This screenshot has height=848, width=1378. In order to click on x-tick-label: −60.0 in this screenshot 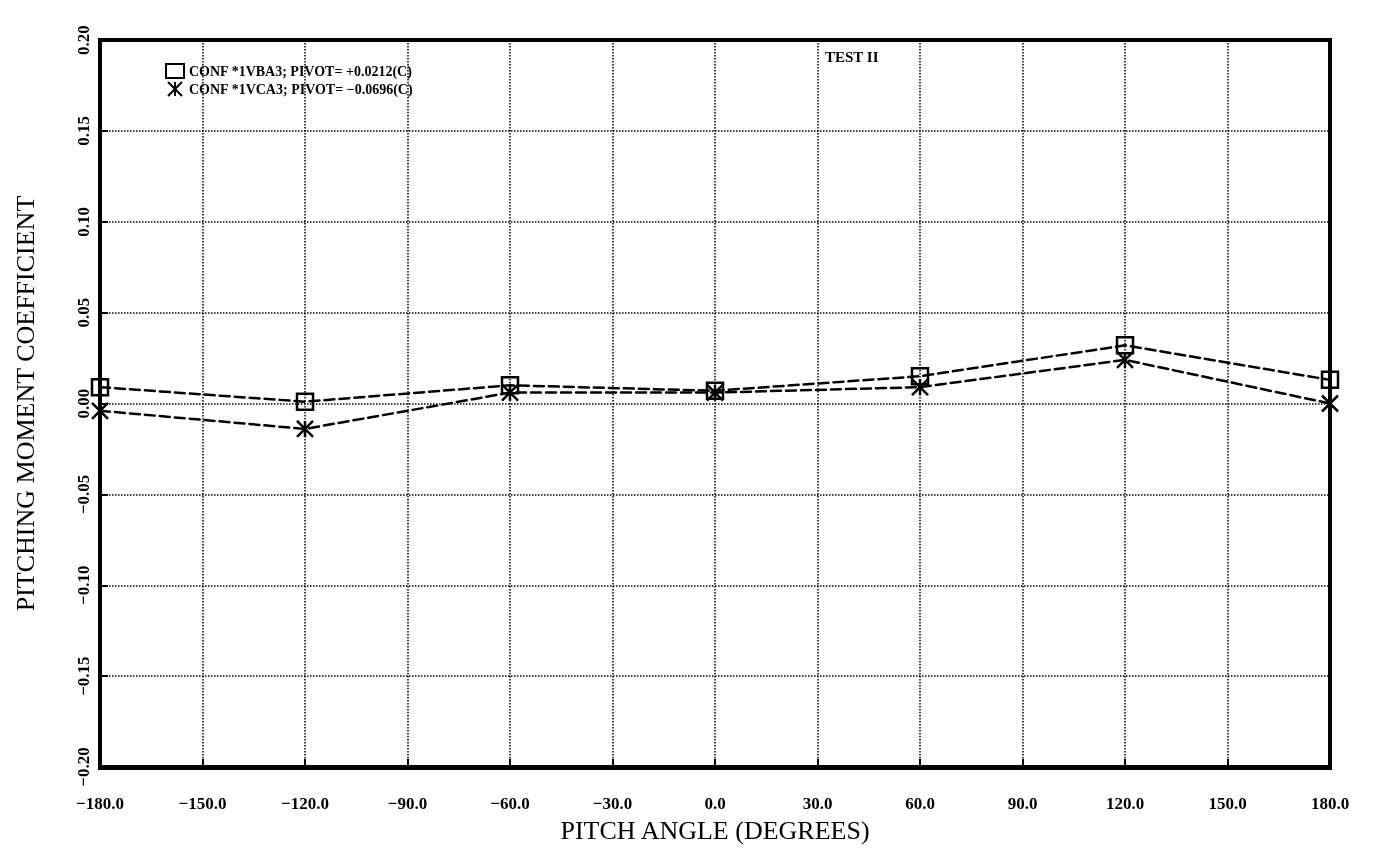, I will do `click(510, 803)`.